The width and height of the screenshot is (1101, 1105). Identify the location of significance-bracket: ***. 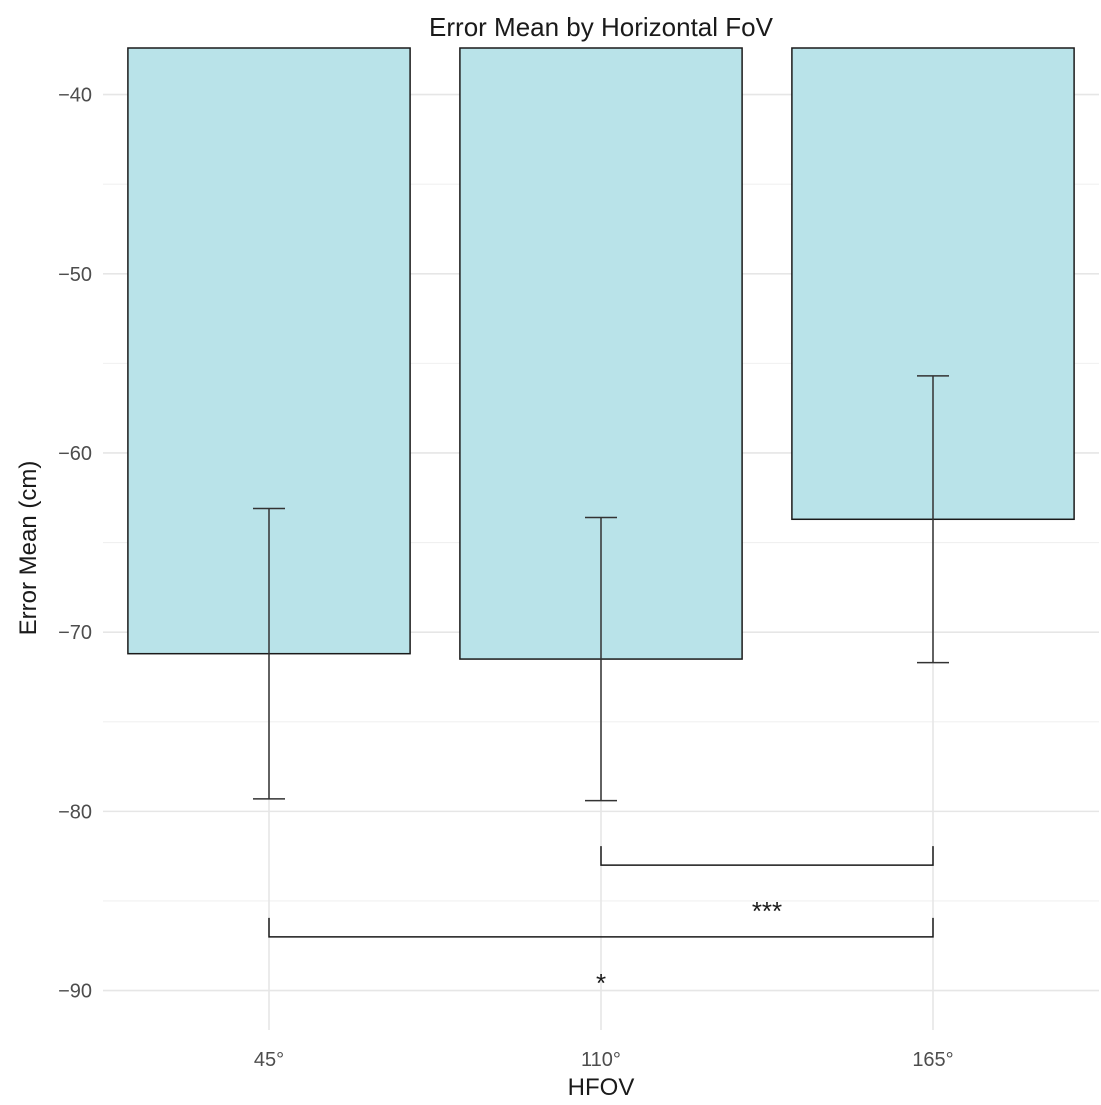
(767, 886).